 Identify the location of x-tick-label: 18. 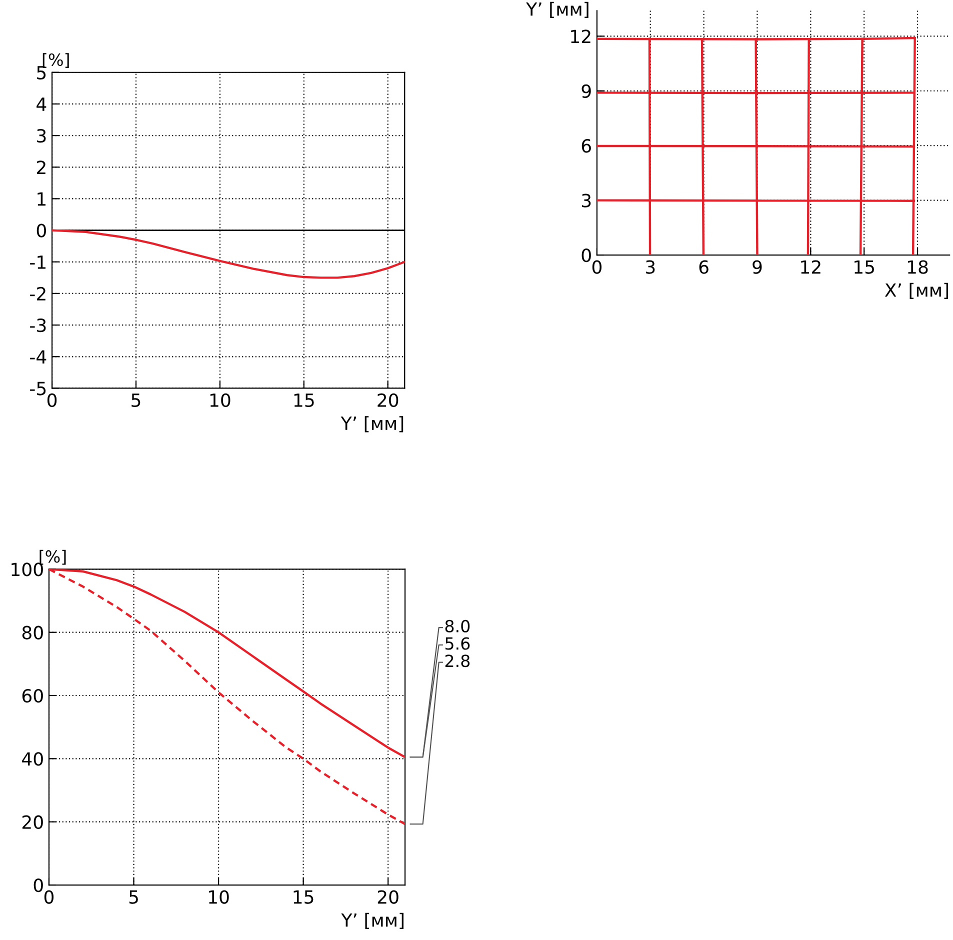
(918, 267).